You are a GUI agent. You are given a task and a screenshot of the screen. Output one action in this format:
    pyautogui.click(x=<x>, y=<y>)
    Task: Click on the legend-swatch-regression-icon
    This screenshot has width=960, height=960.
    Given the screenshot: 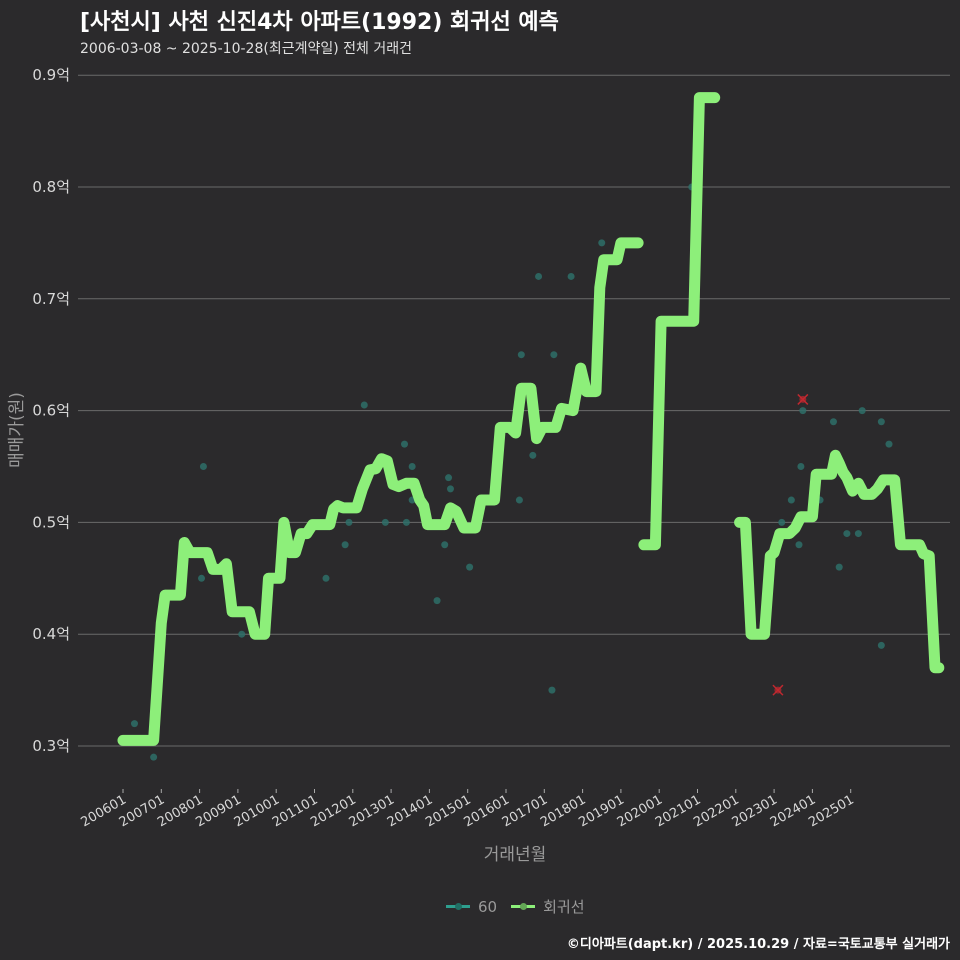 What is the action you would take?
    pyautogui.click(x=523, y=906)
    